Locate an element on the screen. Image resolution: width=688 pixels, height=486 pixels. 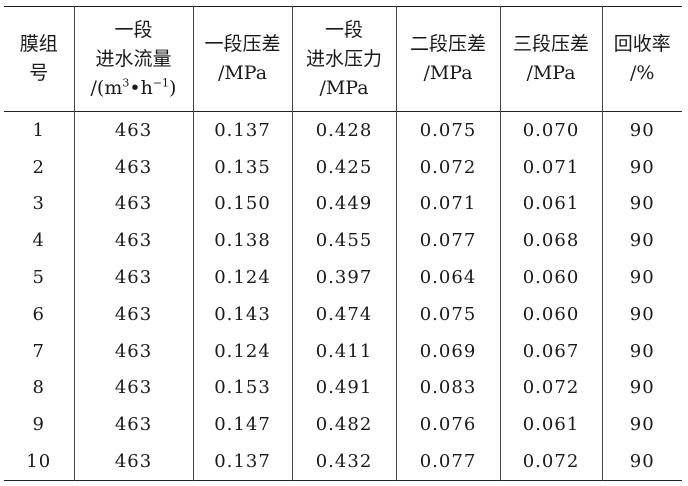
cell-inlet-pressure: 0.491 is located at coordinates (344, 388).